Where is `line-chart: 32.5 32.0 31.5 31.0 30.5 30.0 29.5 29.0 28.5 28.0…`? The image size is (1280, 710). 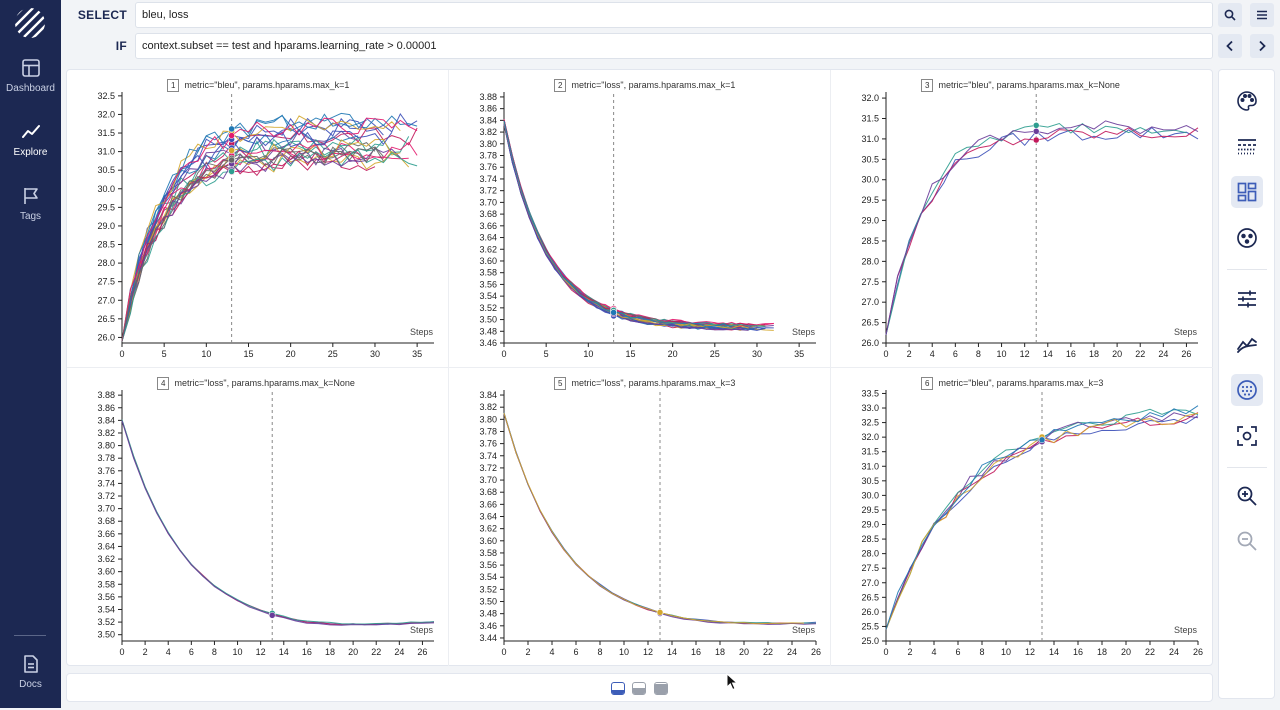
line-chart: 32.5 32.0 31.5 31.0 30.5 30.0 29.5 29.0 28.5 28.0… is located at coordinates (258, 219).